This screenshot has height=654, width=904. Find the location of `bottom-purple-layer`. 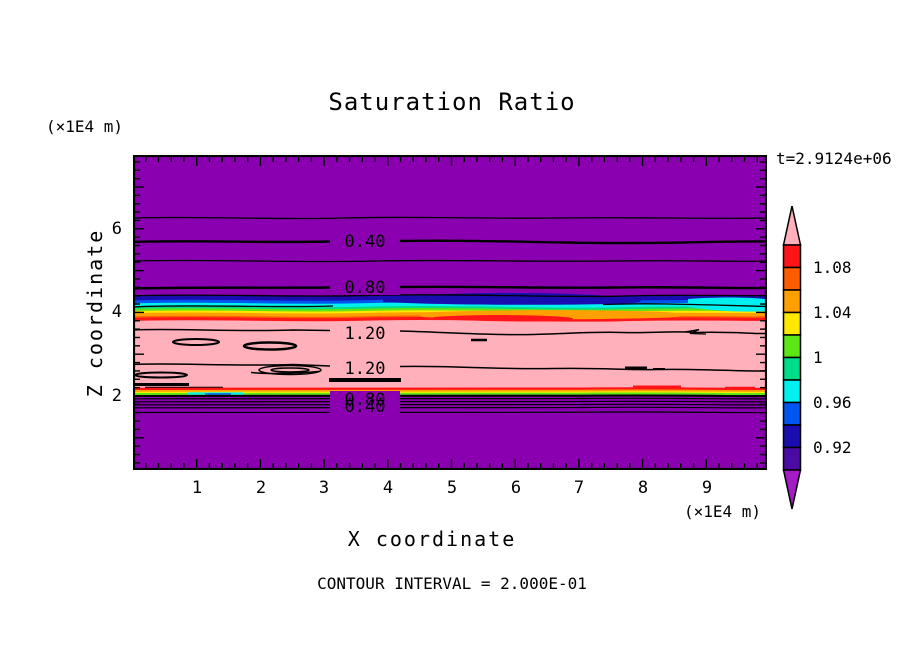

bottom-purple-layer is located at coordinates (450, 432).